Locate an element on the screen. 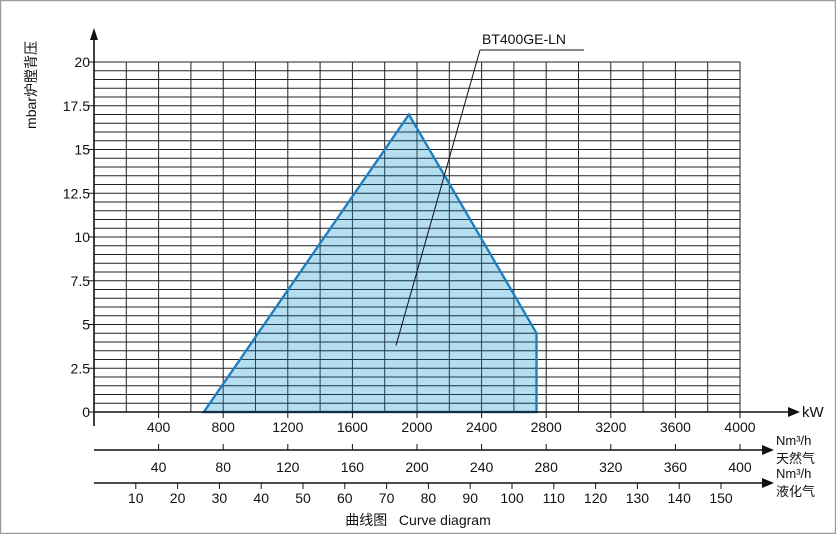 The width and height of the screenshot is (836, 539). x-axis-unit-1: Nm³/h is located at coordinates (793, 440).